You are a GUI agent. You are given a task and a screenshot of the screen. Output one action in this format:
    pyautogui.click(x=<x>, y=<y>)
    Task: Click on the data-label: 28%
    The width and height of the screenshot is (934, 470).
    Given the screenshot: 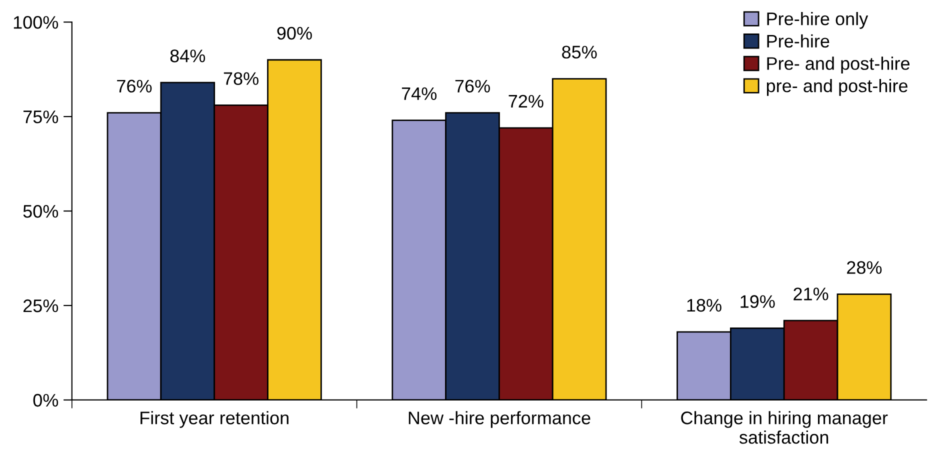 What is the action you would take?
    pyautogui.click(x=864, y=267)
    